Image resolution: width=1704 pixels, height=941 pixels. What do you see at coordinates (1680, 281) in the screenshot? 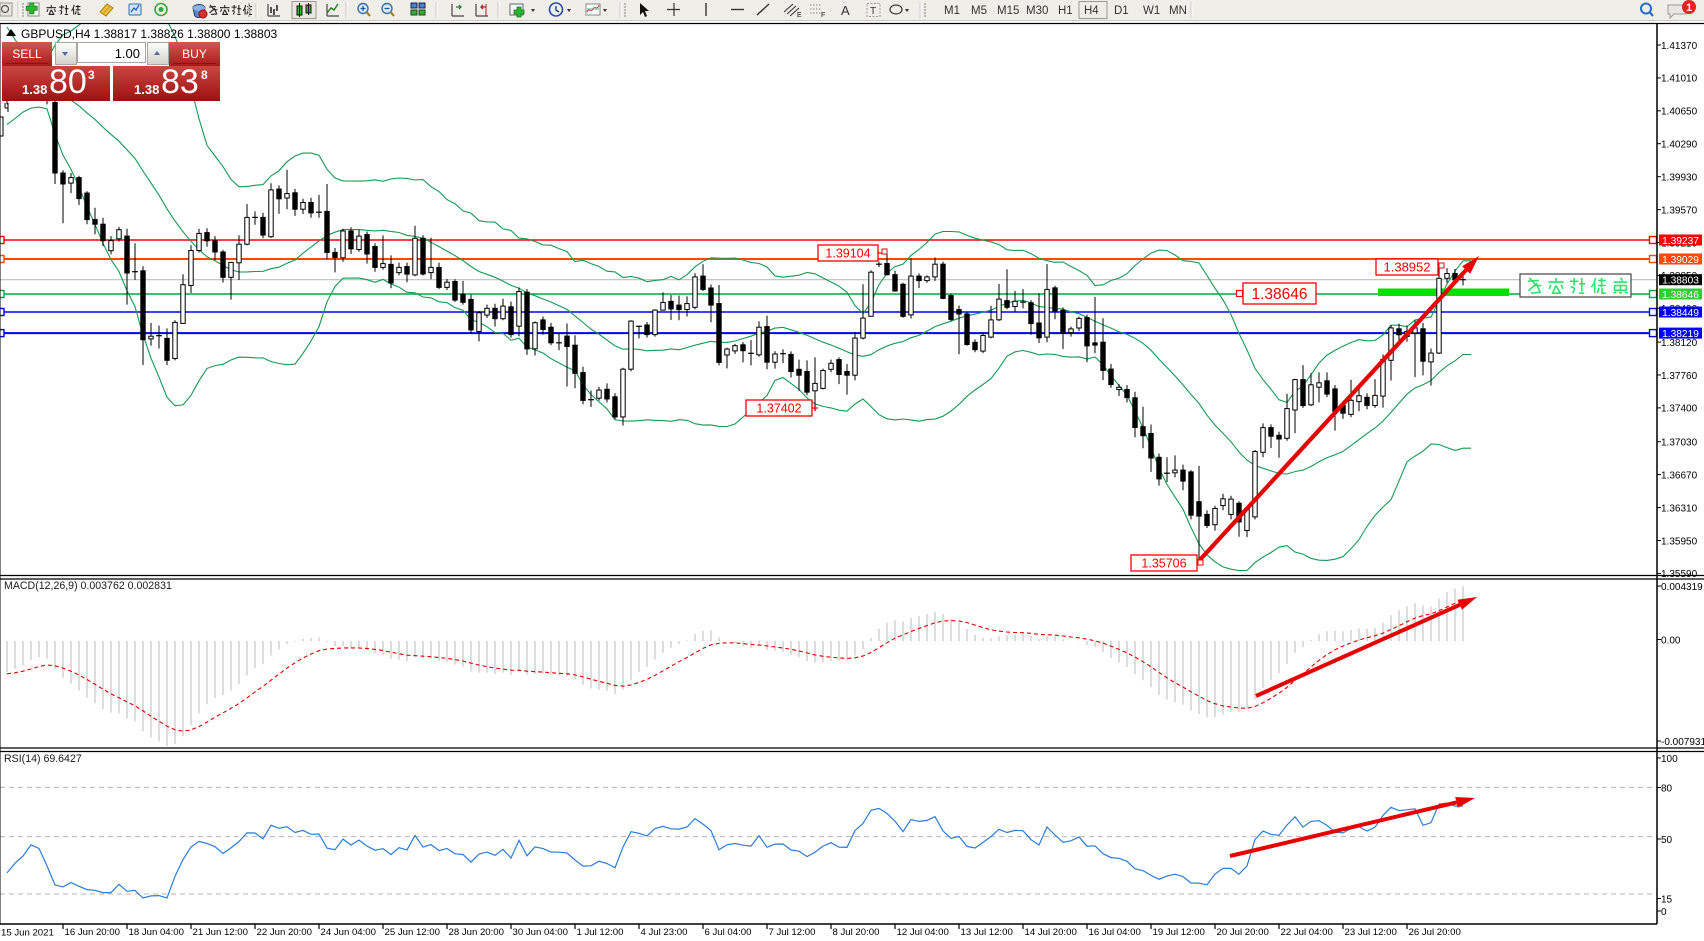
I see `svg-text: 1.38803` at bounding box center [1680, 281].